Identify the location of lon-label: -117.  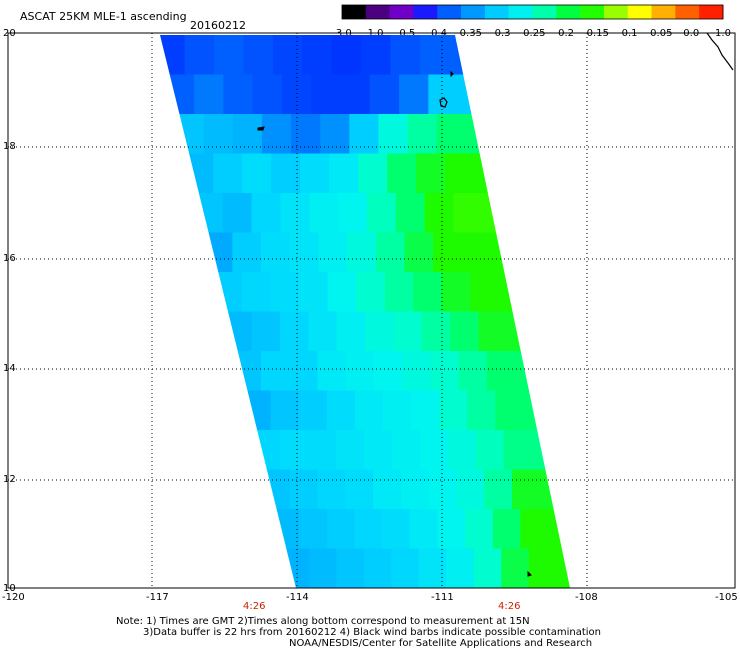
(157, 597).